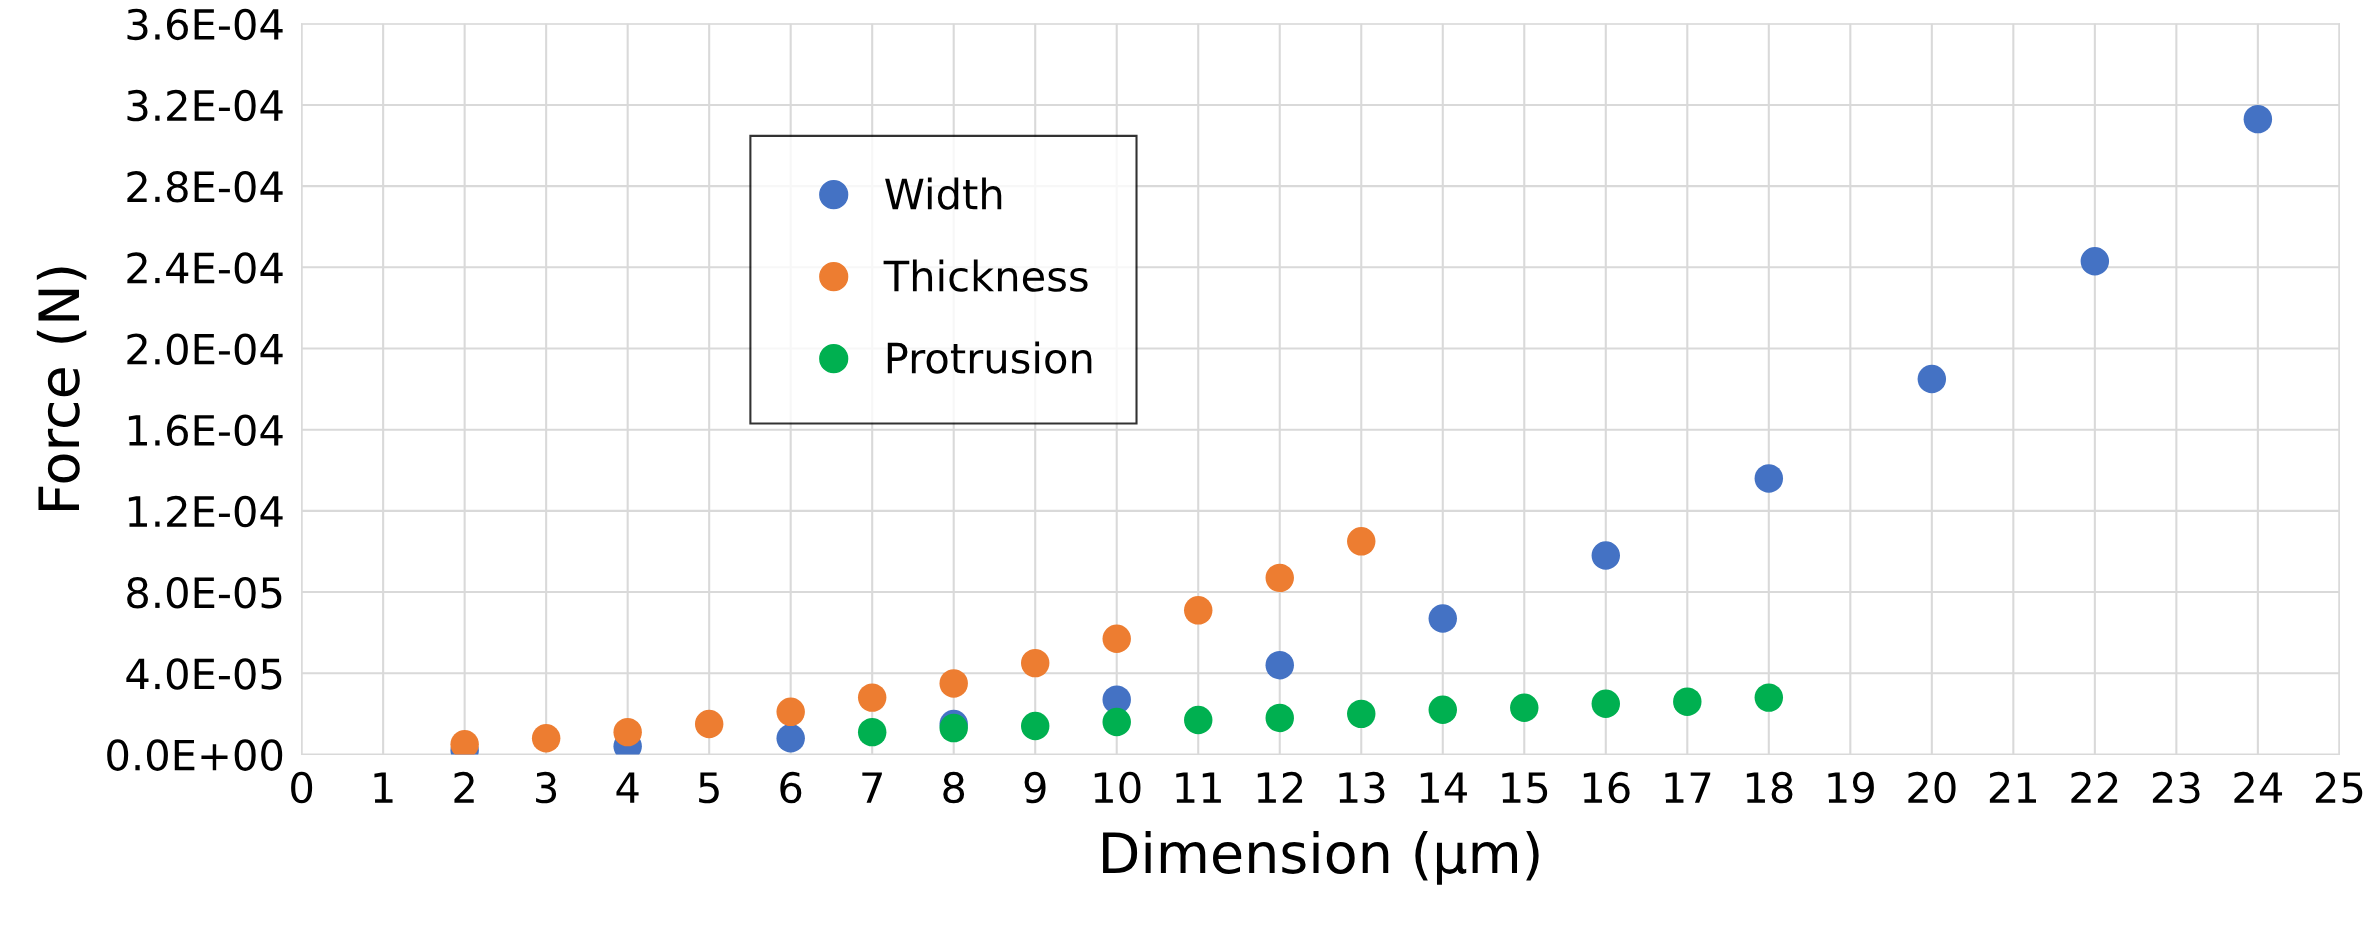  Describe the element at coordinates (791, 787) in the screenshot. I see `x-tick-label: 6` at that location.